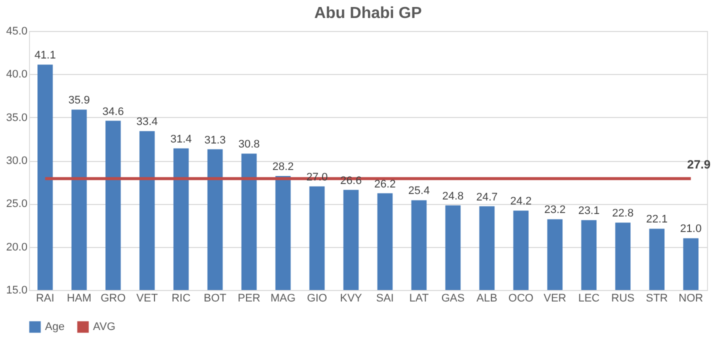 This screenshot has height=345, width=720. What do you see at coordinates (113, 298) in the screenshot?
I see `x-tick-label: GRO` at bounding box center [113, 298].